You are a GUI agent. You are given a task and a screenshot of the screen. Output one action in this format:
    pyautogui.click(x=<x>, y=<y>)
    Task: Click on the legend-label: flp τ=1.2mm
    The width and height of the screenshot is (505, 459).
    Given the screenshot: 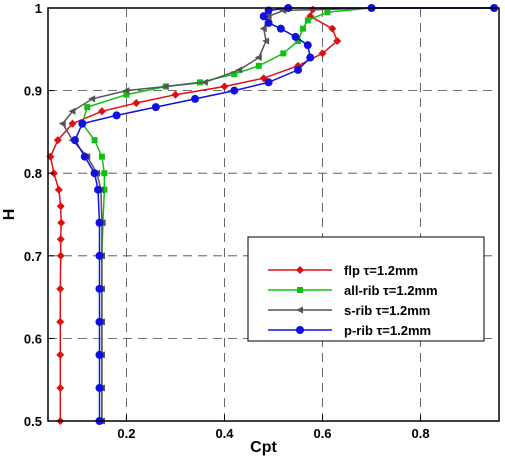 What is the action you would take?
    pyautogui.click(x=381, y=270)
    